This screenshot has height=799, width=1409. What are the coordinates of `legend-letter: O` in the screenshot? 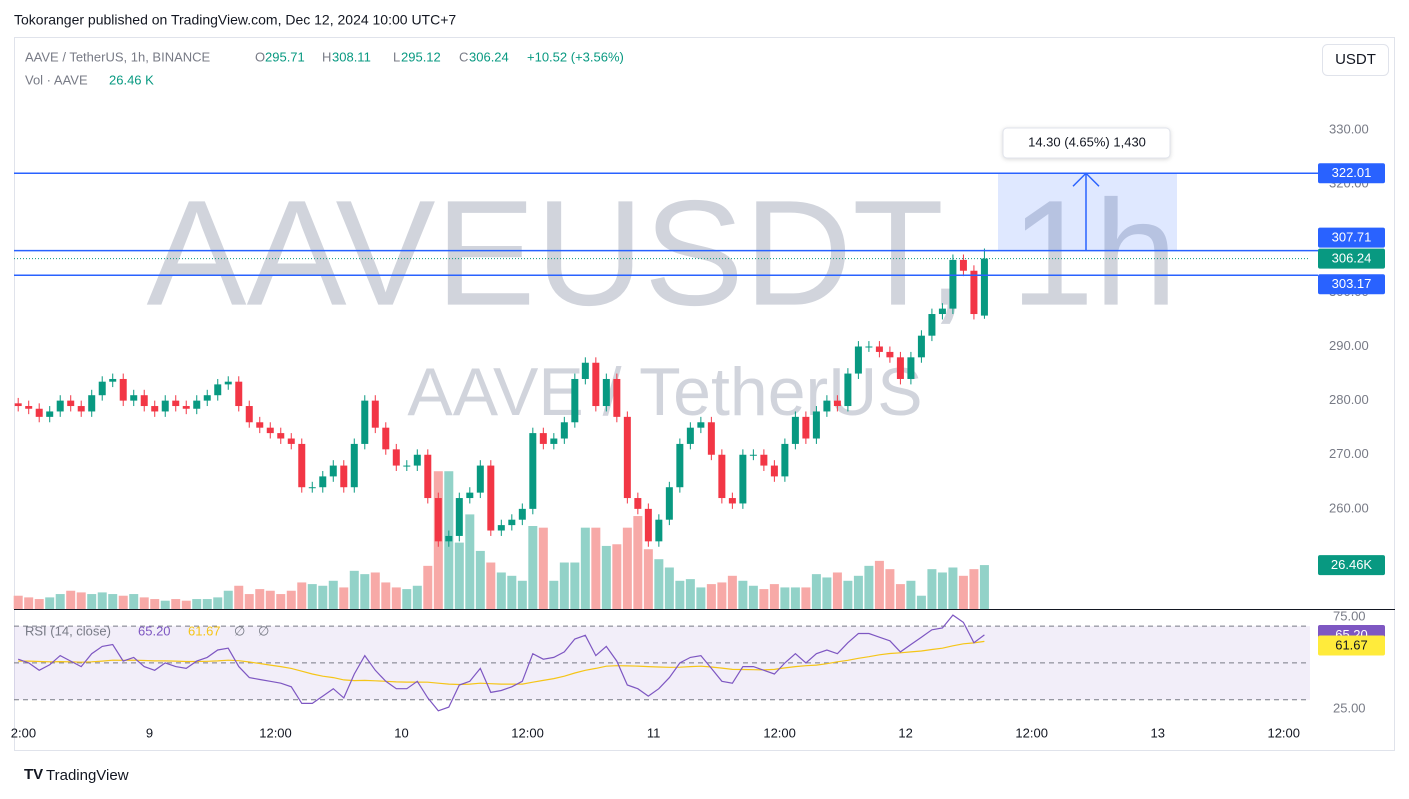 It's located at (260, 56).